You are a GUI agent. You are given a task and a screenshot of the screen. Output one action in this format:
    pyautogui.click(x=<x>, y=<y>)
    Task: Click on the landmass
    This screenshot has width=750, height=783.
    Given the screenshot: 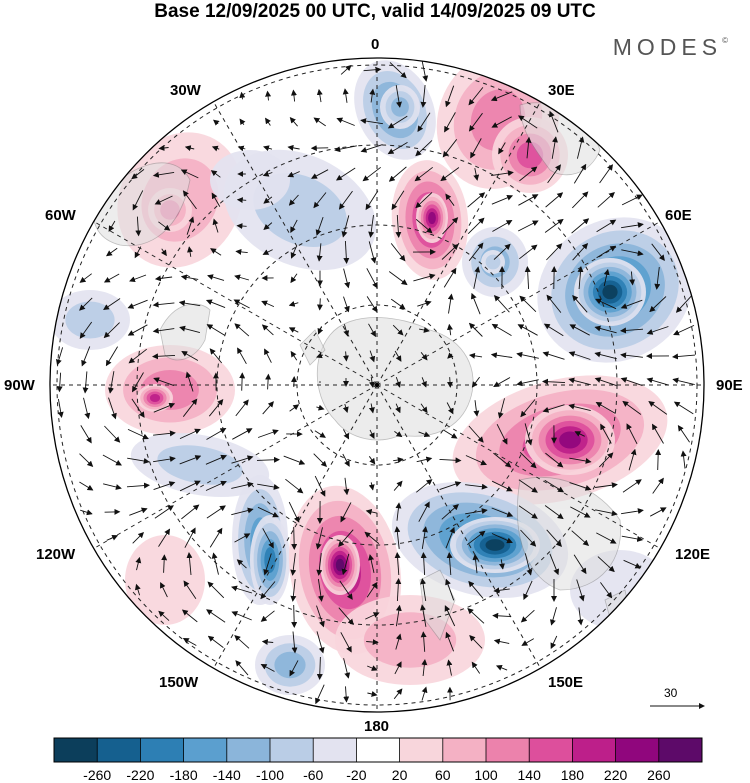 What is the action you would take?
    pyautogui.click(x=437, y=605)
    